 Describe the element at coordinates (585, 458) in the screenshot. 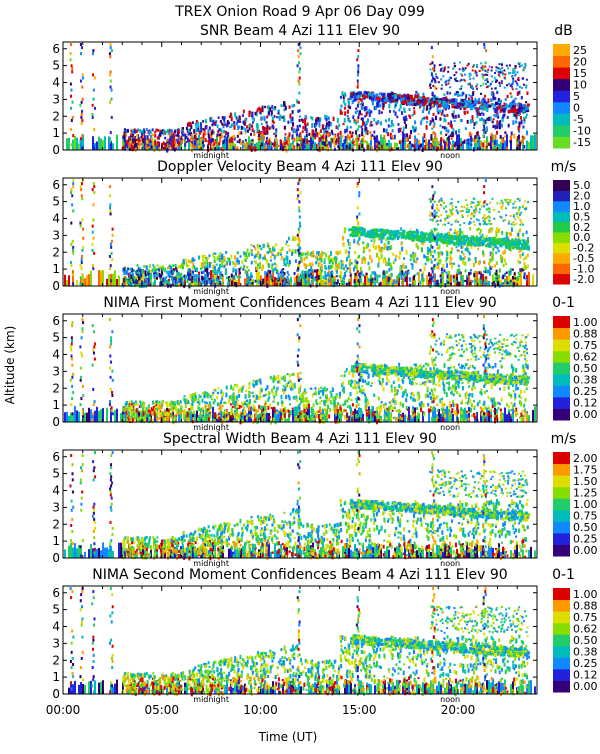

I see `colorbar-label: 2.00` at that location.